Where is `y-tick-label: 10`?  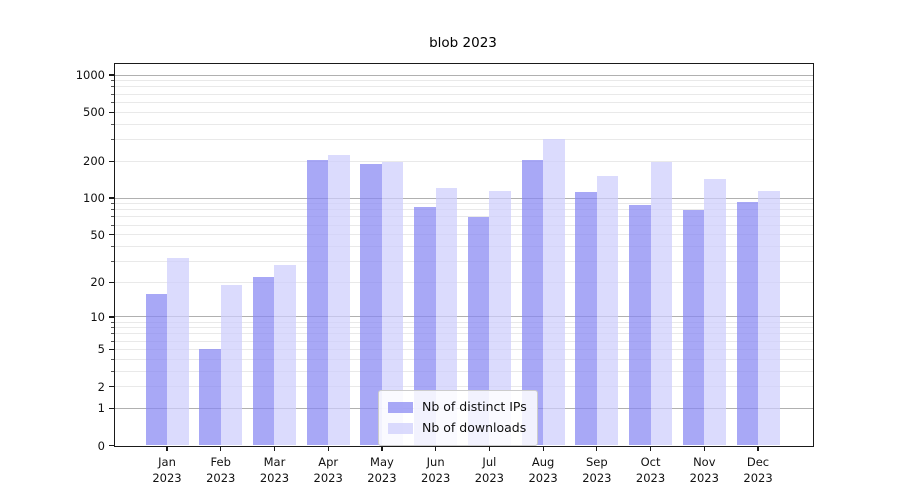
y-tick-label: 10 is located at coordinates (97, 316).